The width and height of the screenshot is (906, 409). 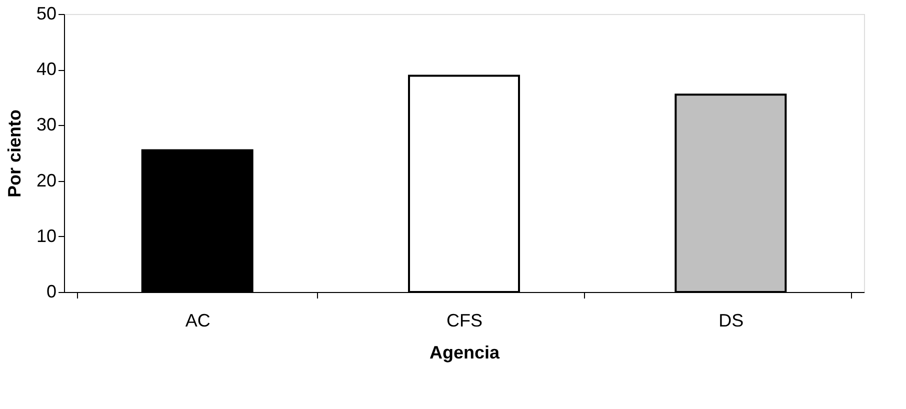 I want to click on x-tick-label: AC, so click(x=197, y=320).